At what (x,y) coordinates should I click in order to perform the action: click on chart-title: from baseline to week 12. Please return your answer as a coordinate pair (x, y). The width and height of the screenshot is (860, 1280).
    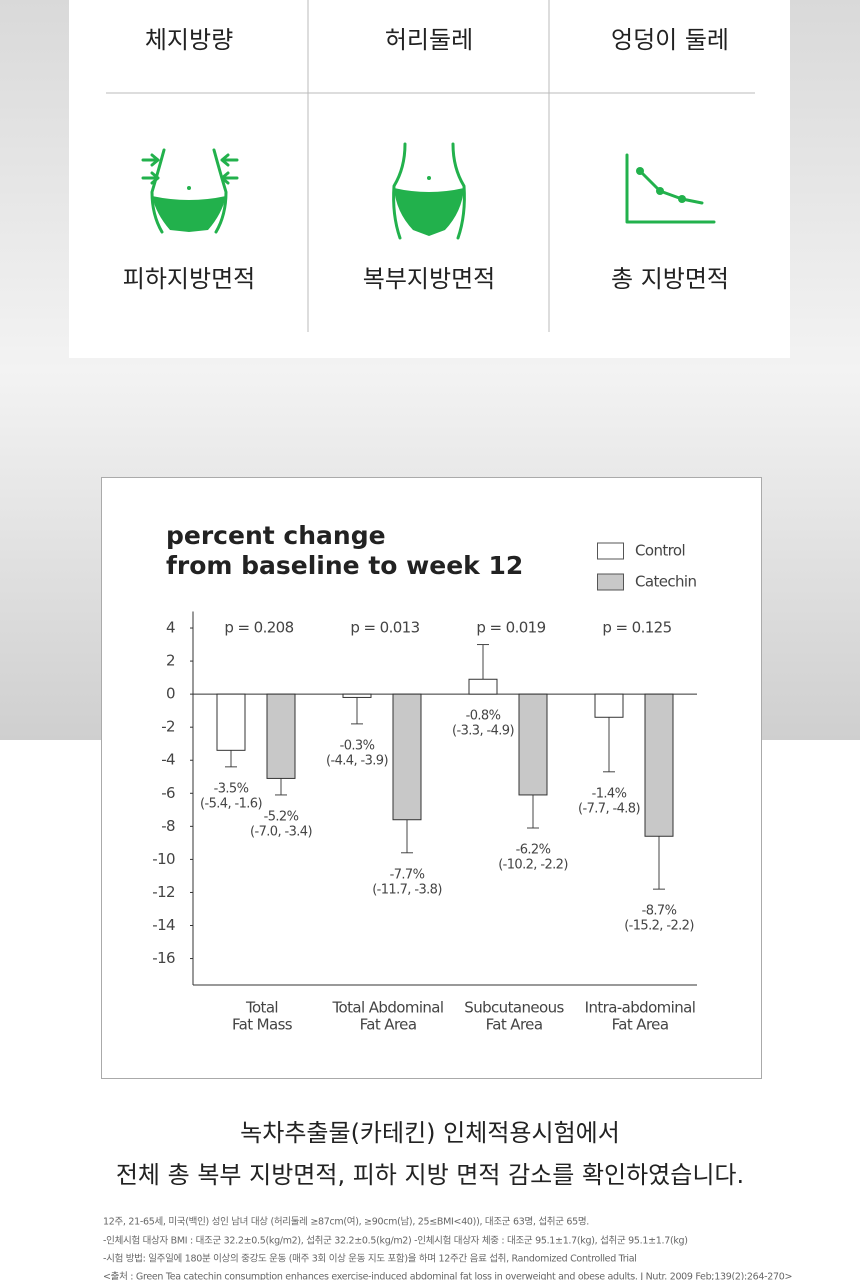
    Looking at the image, I should click on (344, 565).